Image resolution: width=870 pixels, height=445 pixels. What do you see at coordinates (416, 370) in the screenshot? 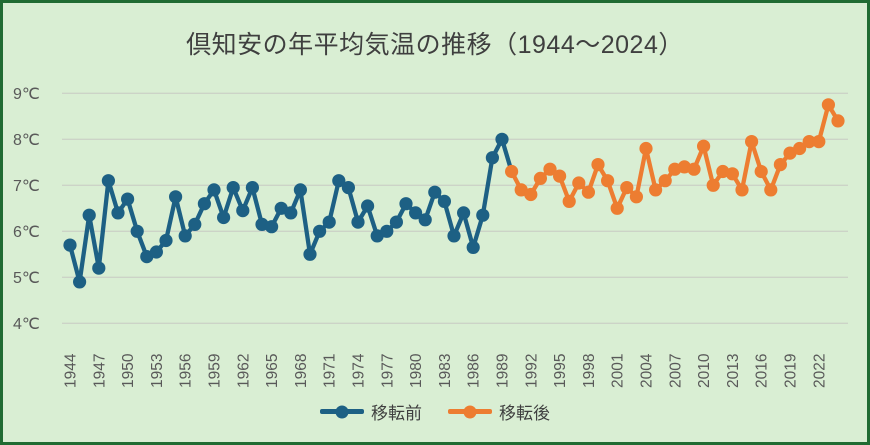
I see `x-tick-label-1980: 1980` at bounding box center [416, 370].